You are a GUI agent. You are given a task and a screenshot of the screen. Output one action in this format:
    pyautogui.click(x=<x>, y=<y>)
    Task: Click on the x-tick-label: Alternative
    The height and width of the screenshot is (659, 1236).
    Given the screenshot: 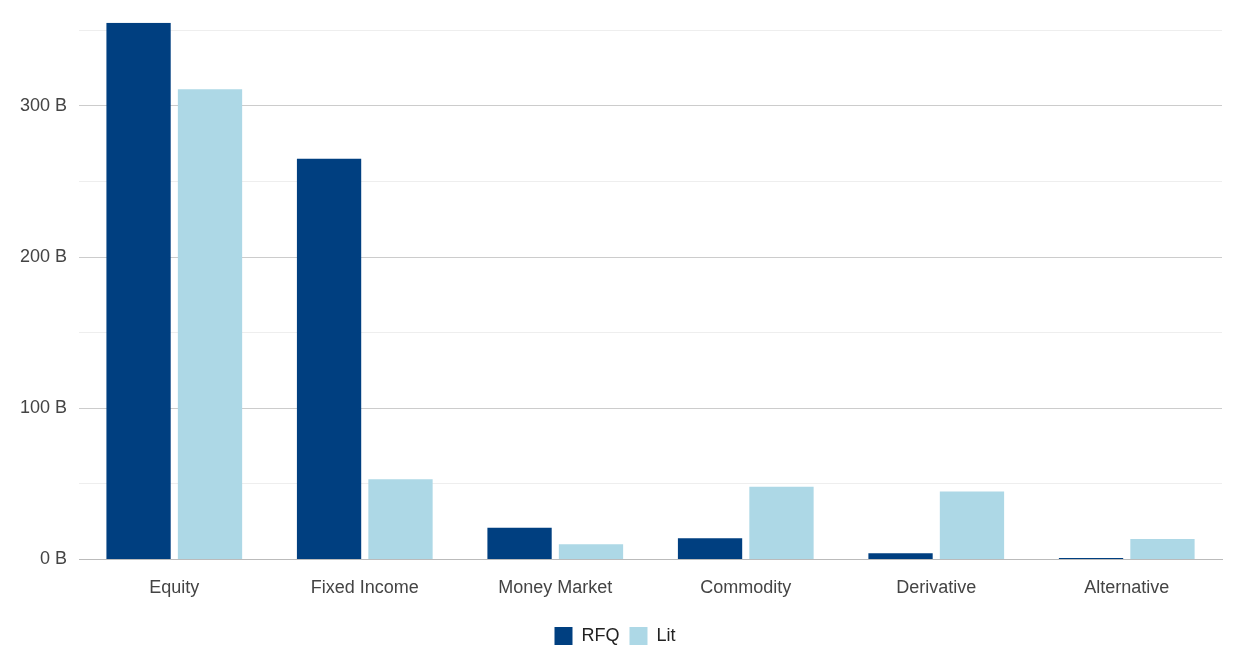 What is the action you would take?
    pyautogui.click(x=1127, y=587)
    